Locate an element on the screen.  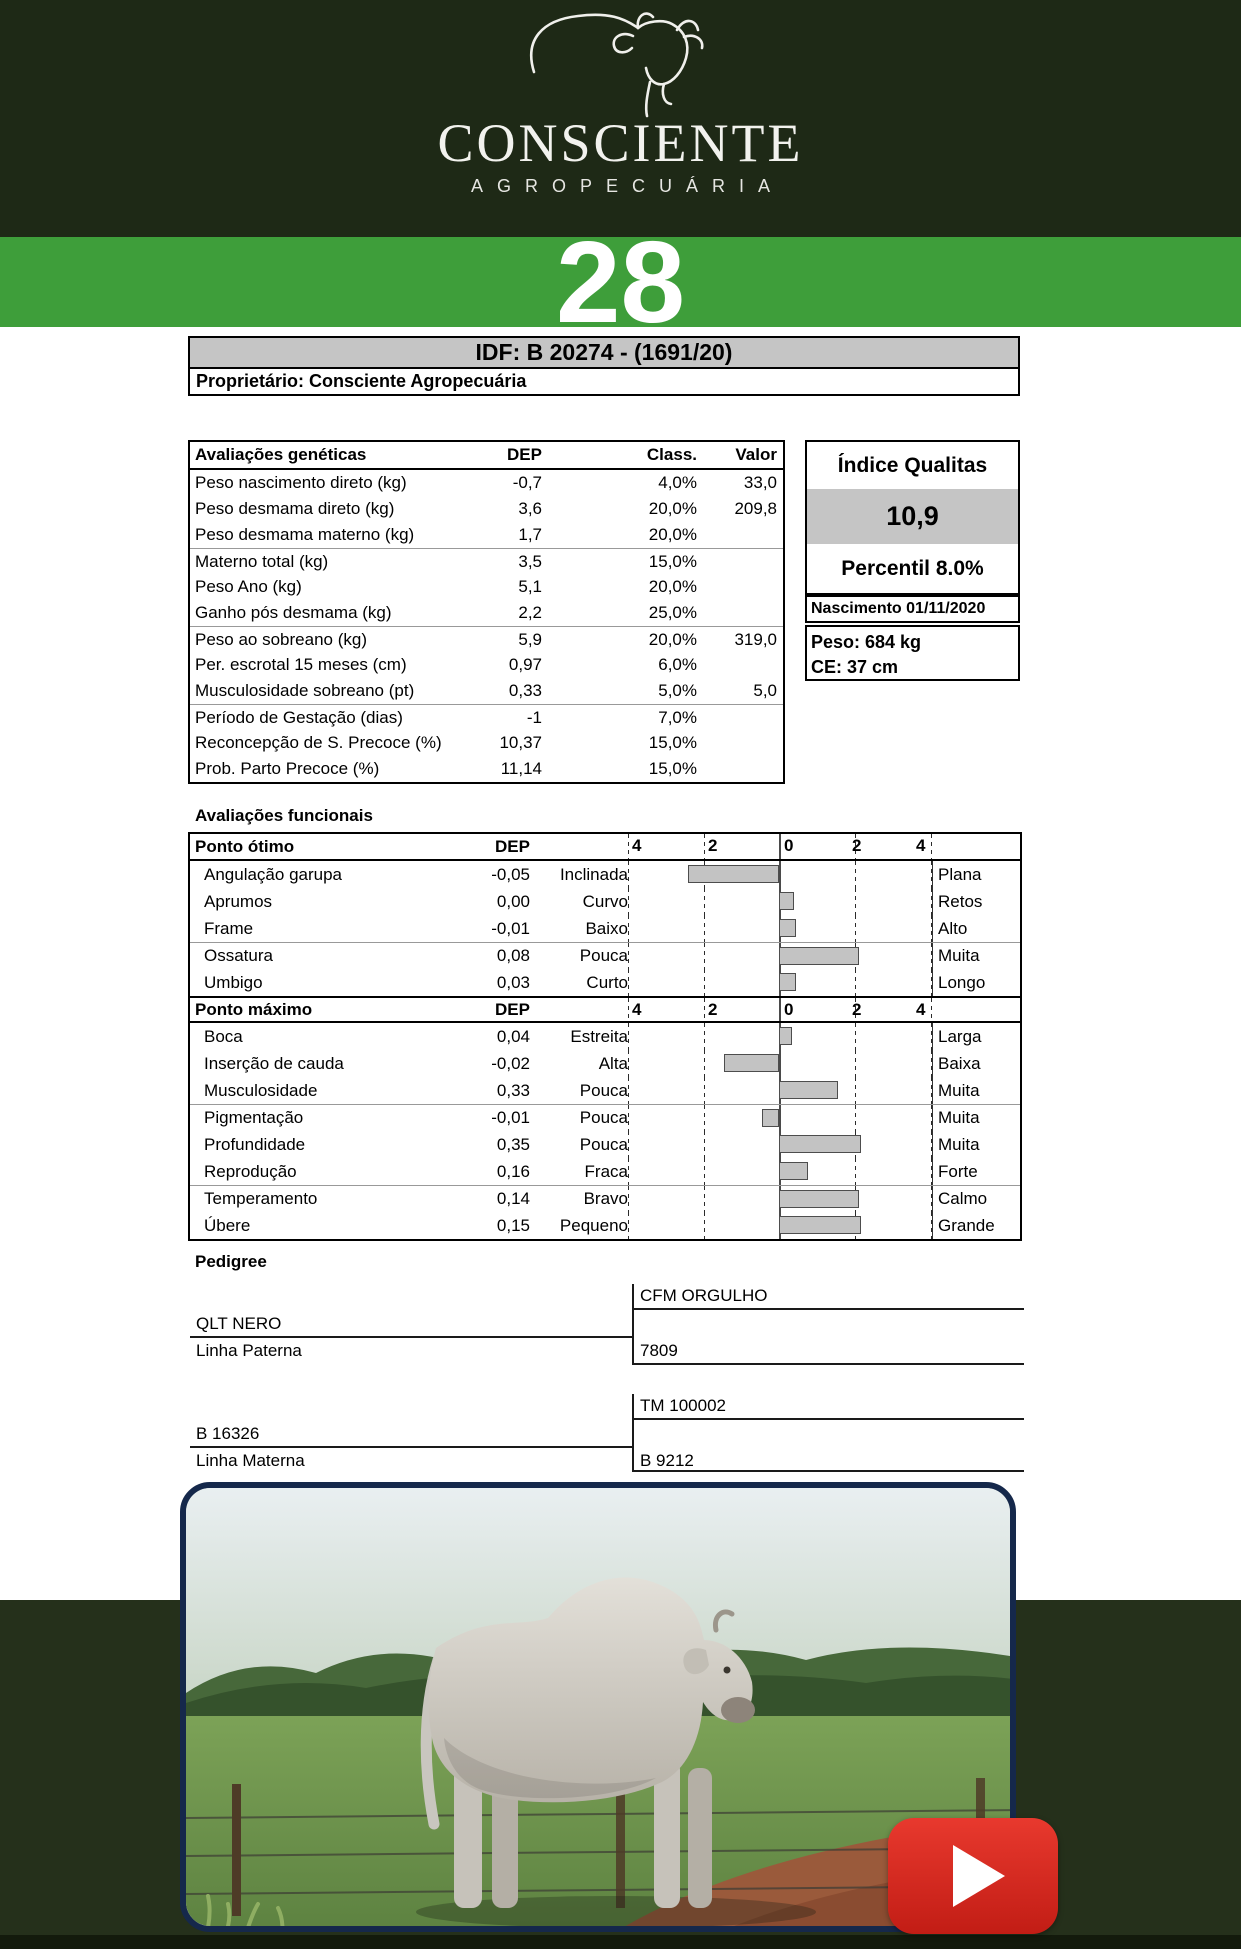
pedigree-title: Pedigree is located at coordinates (231, 1261).